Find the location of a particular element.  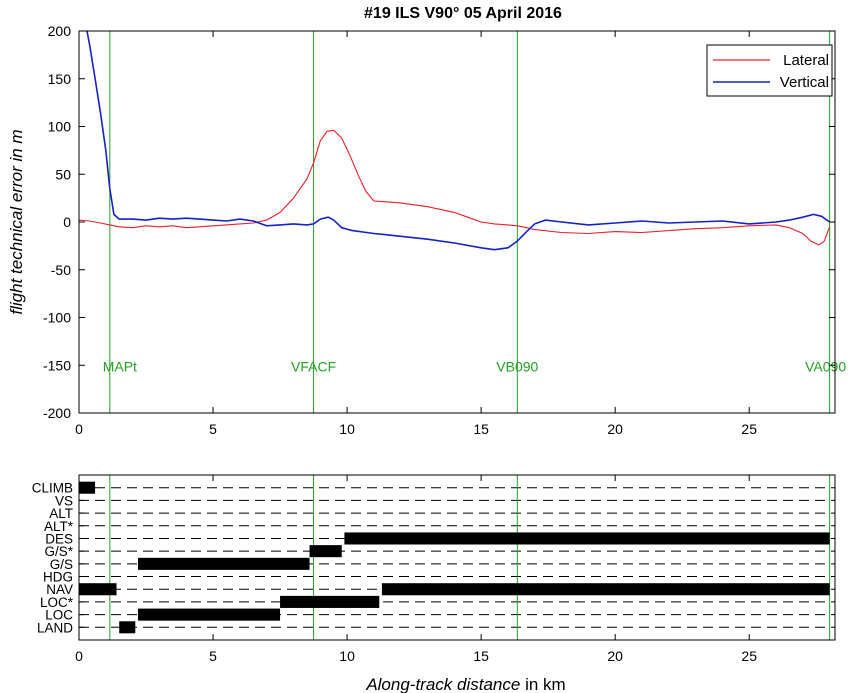

legend: Lateral Vertical is located at coordinates (769, 70).